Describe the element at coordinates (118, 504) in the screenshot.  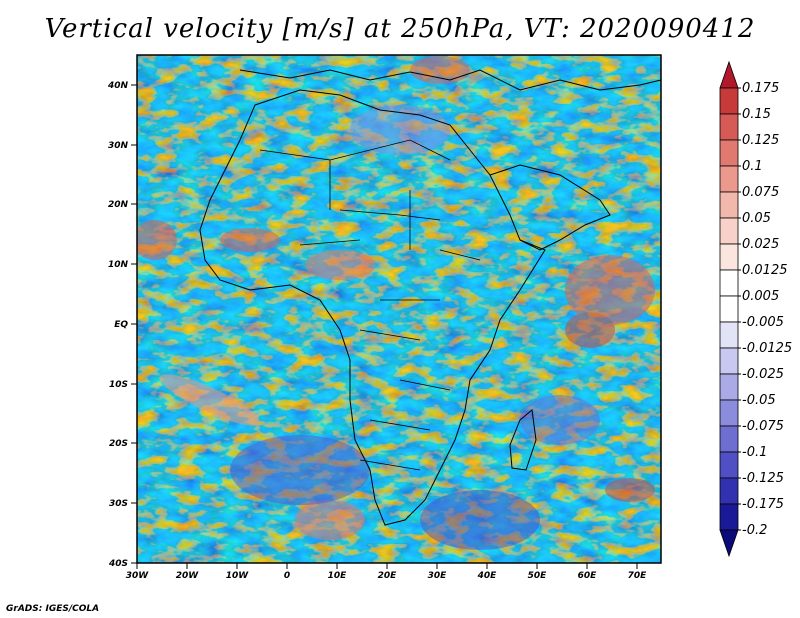
I see `lat-label-30s: 30S` at that location.